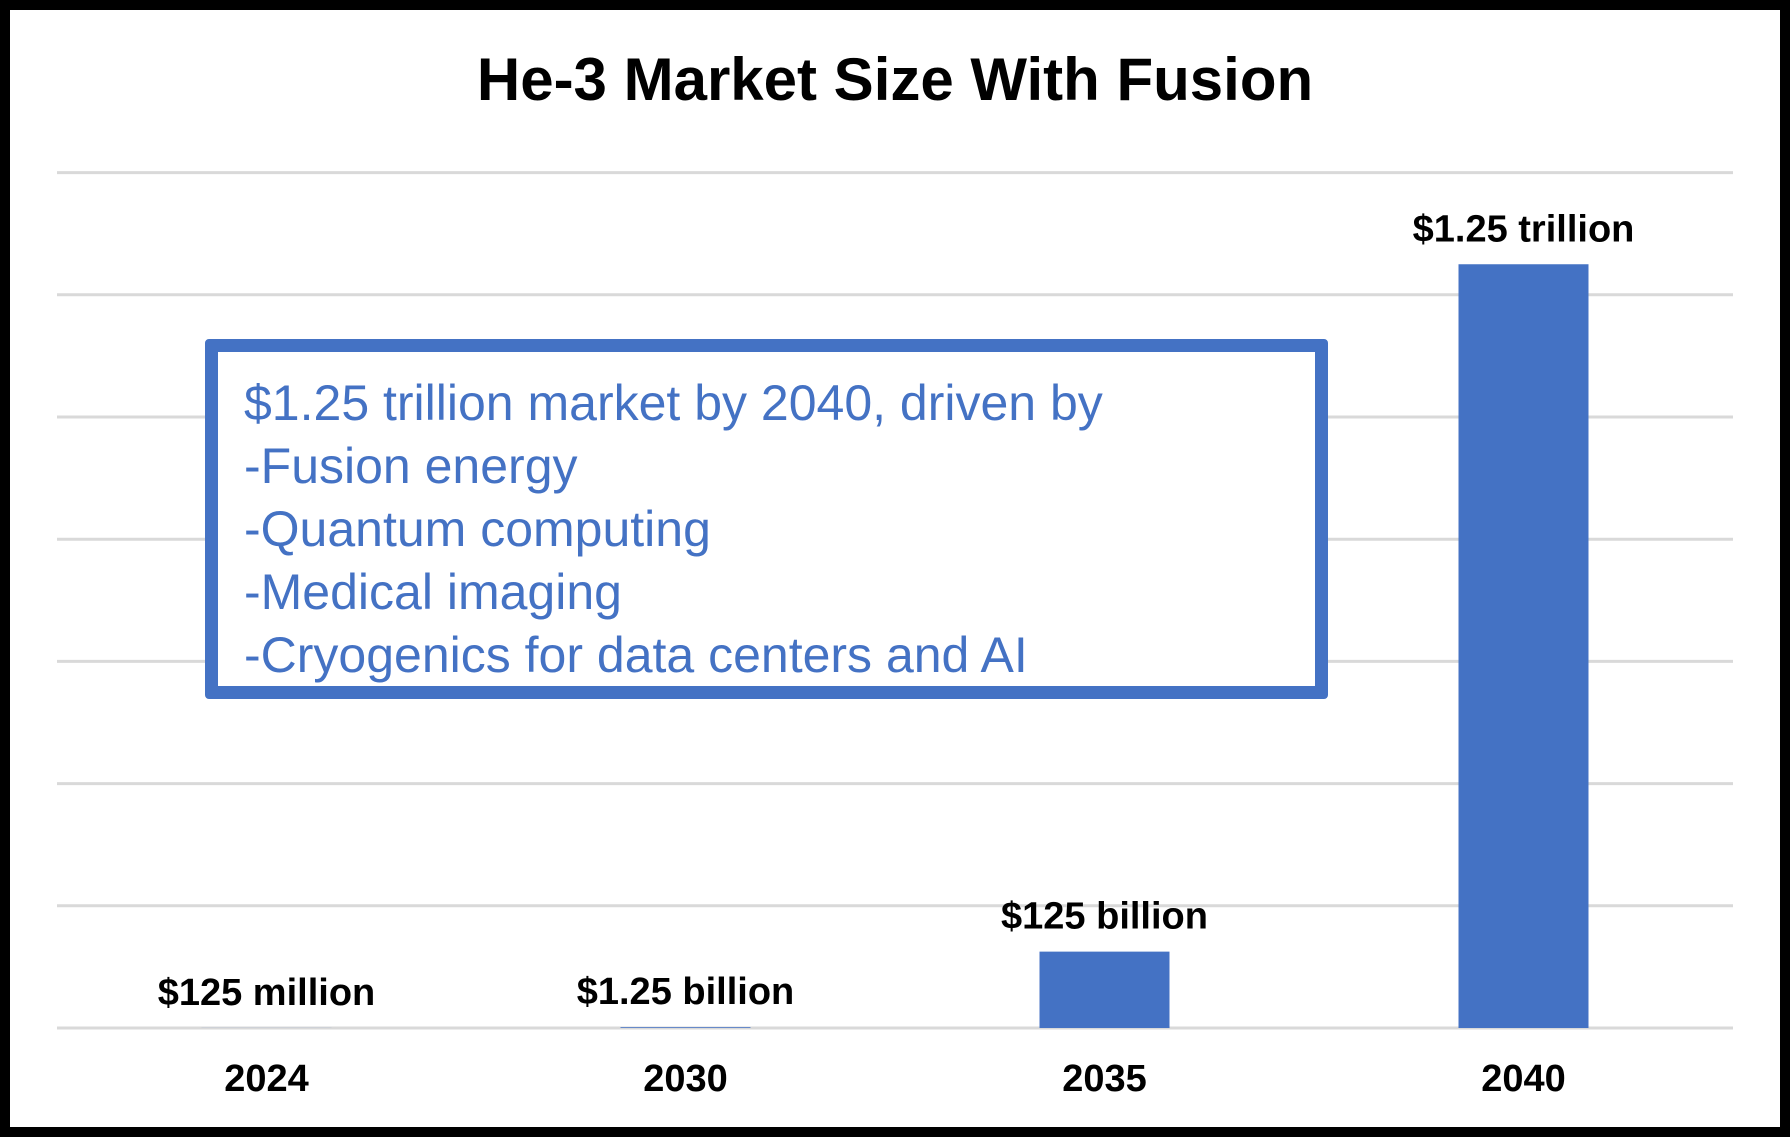  Describe the element at coordinates (1523, 646) in the screenshot. I see `bar-2040` at that location.